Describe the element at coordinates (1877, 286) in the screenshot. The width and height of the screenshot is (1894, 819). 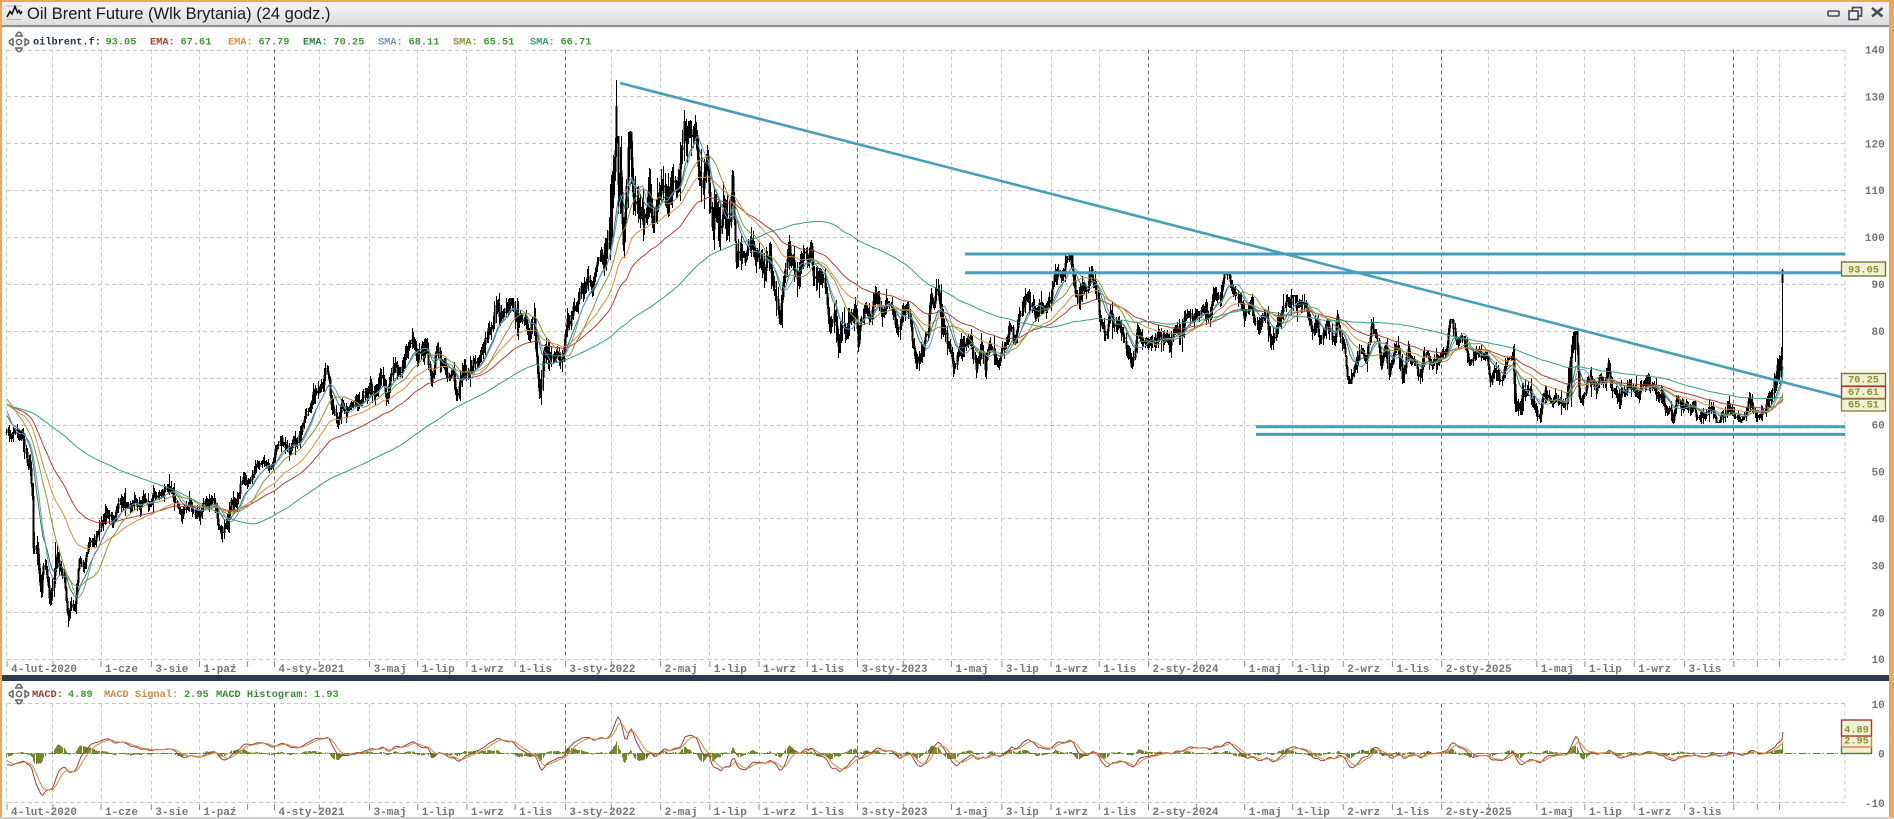
I see `svg-text: 90` at that location.